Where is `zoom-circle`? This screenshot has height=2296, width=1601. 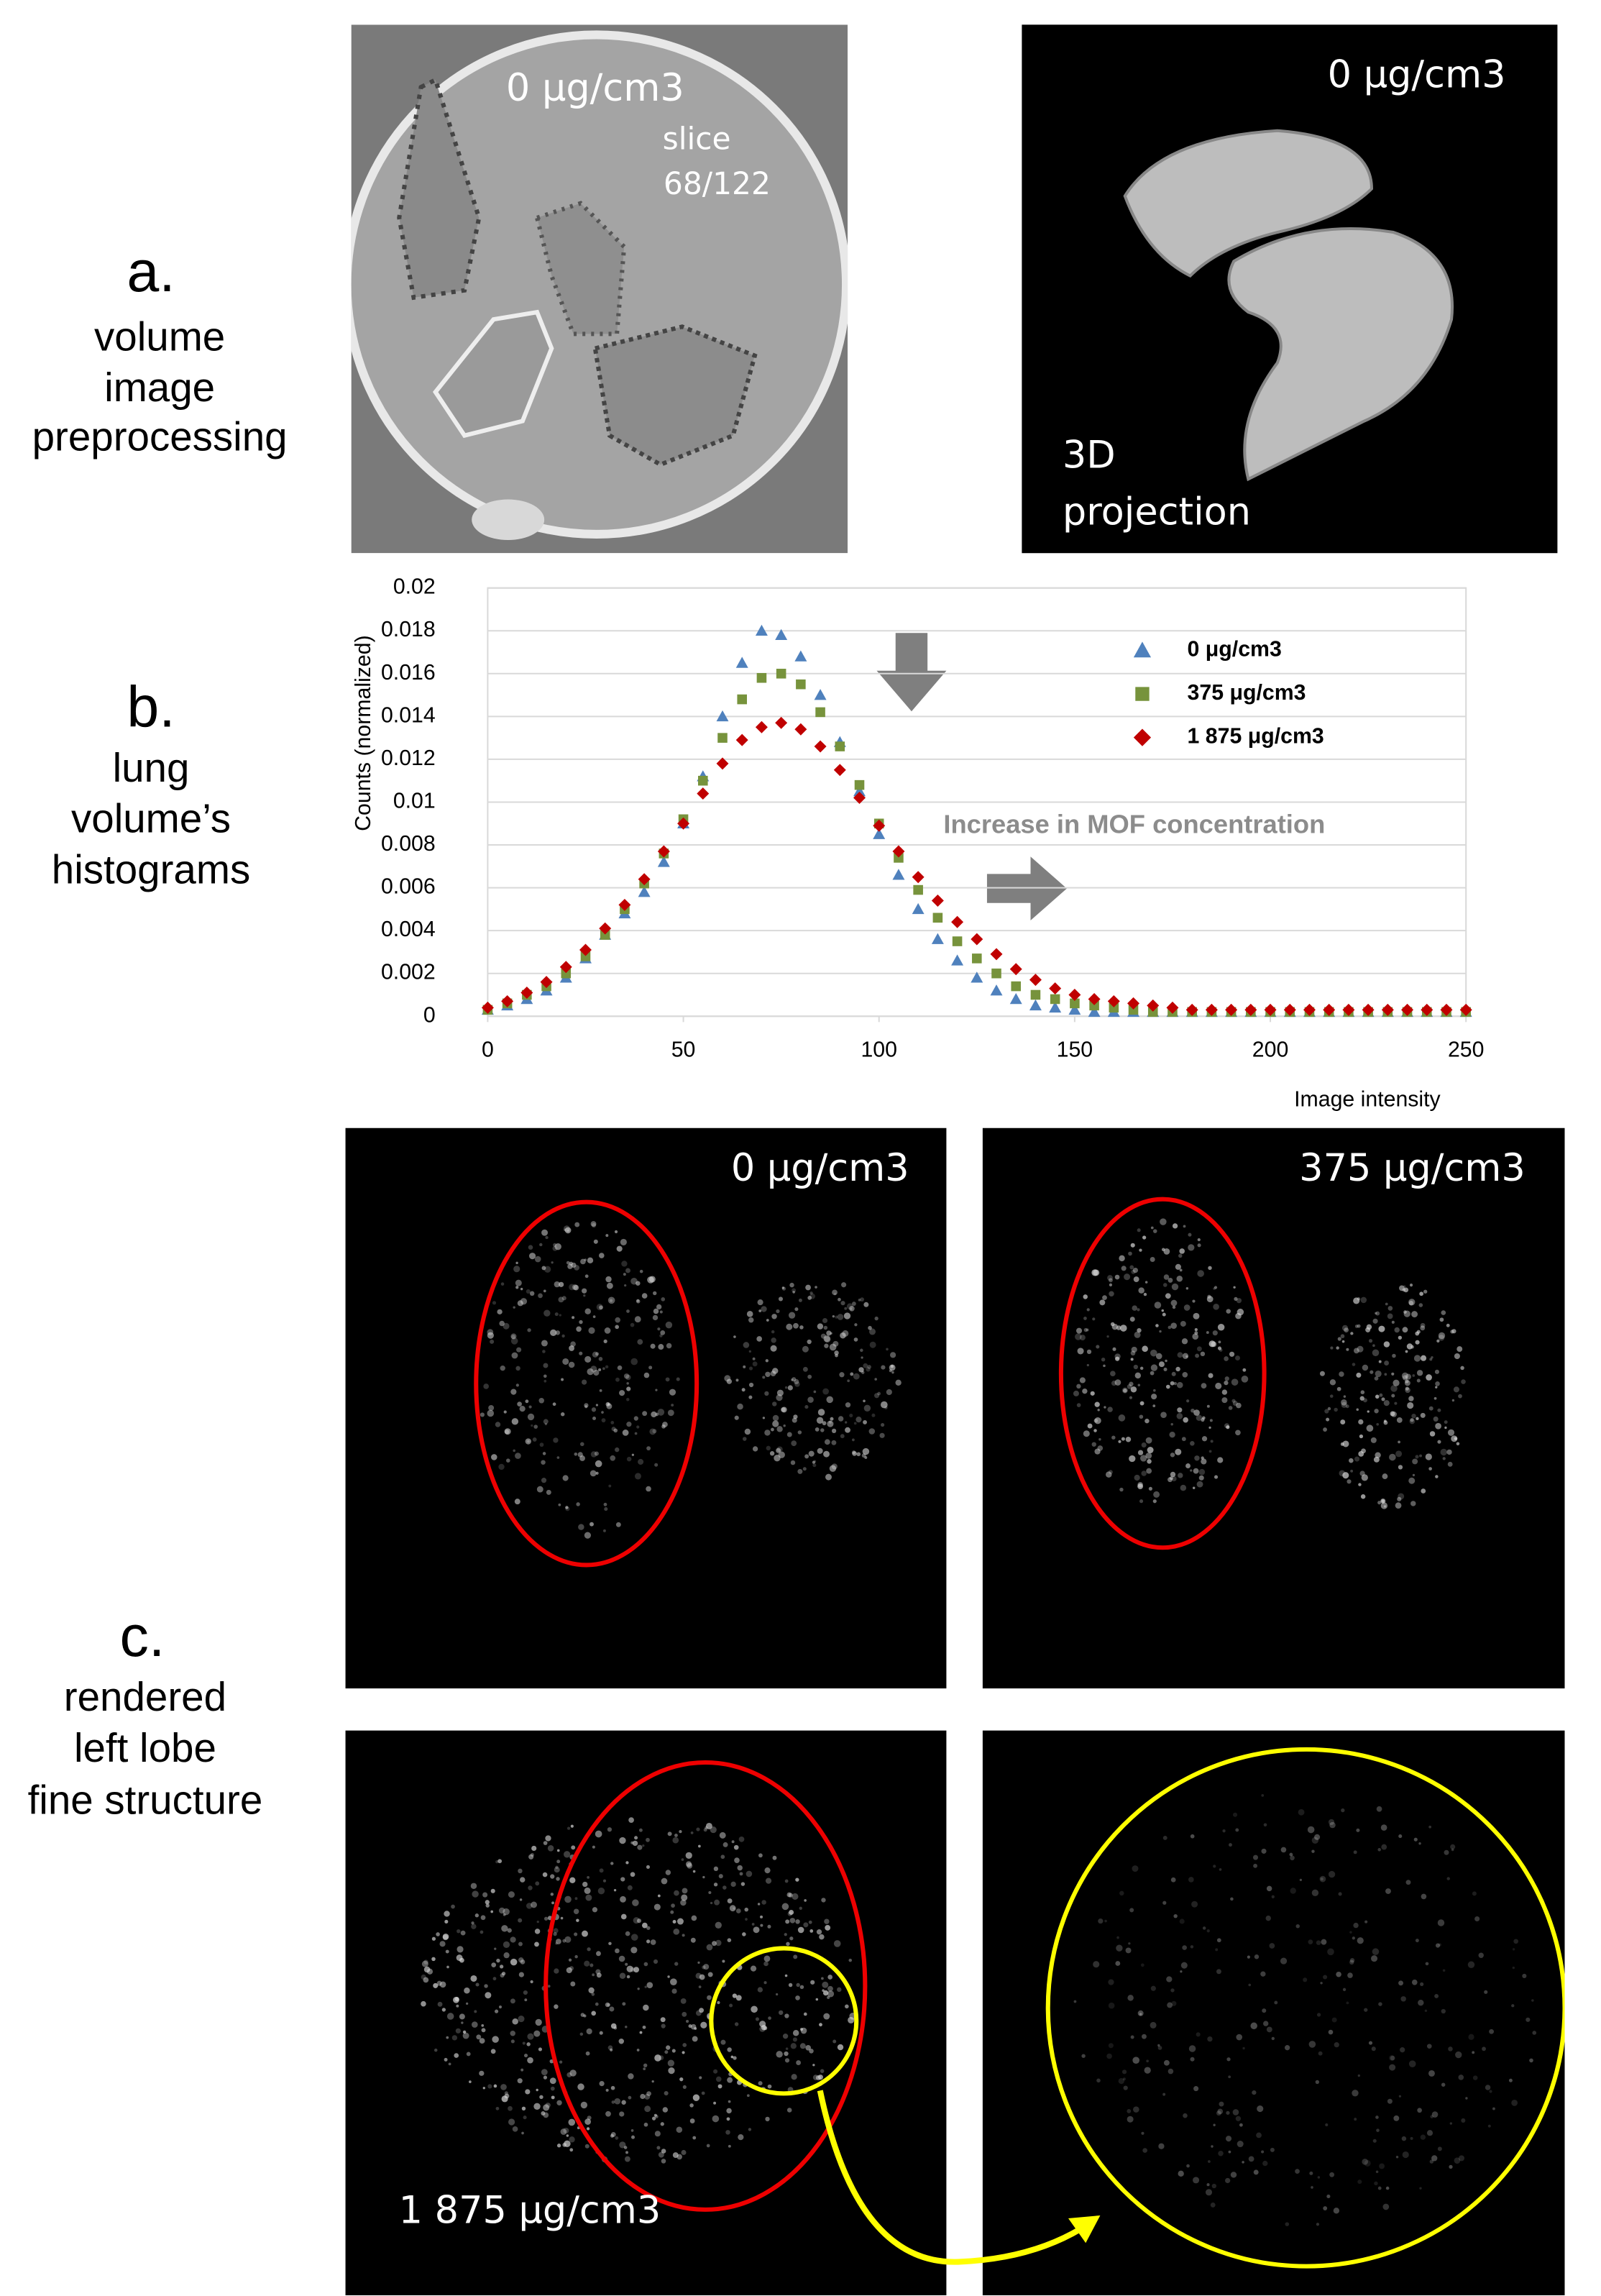
zoom-circle is located at coordinates (1305, 2008).